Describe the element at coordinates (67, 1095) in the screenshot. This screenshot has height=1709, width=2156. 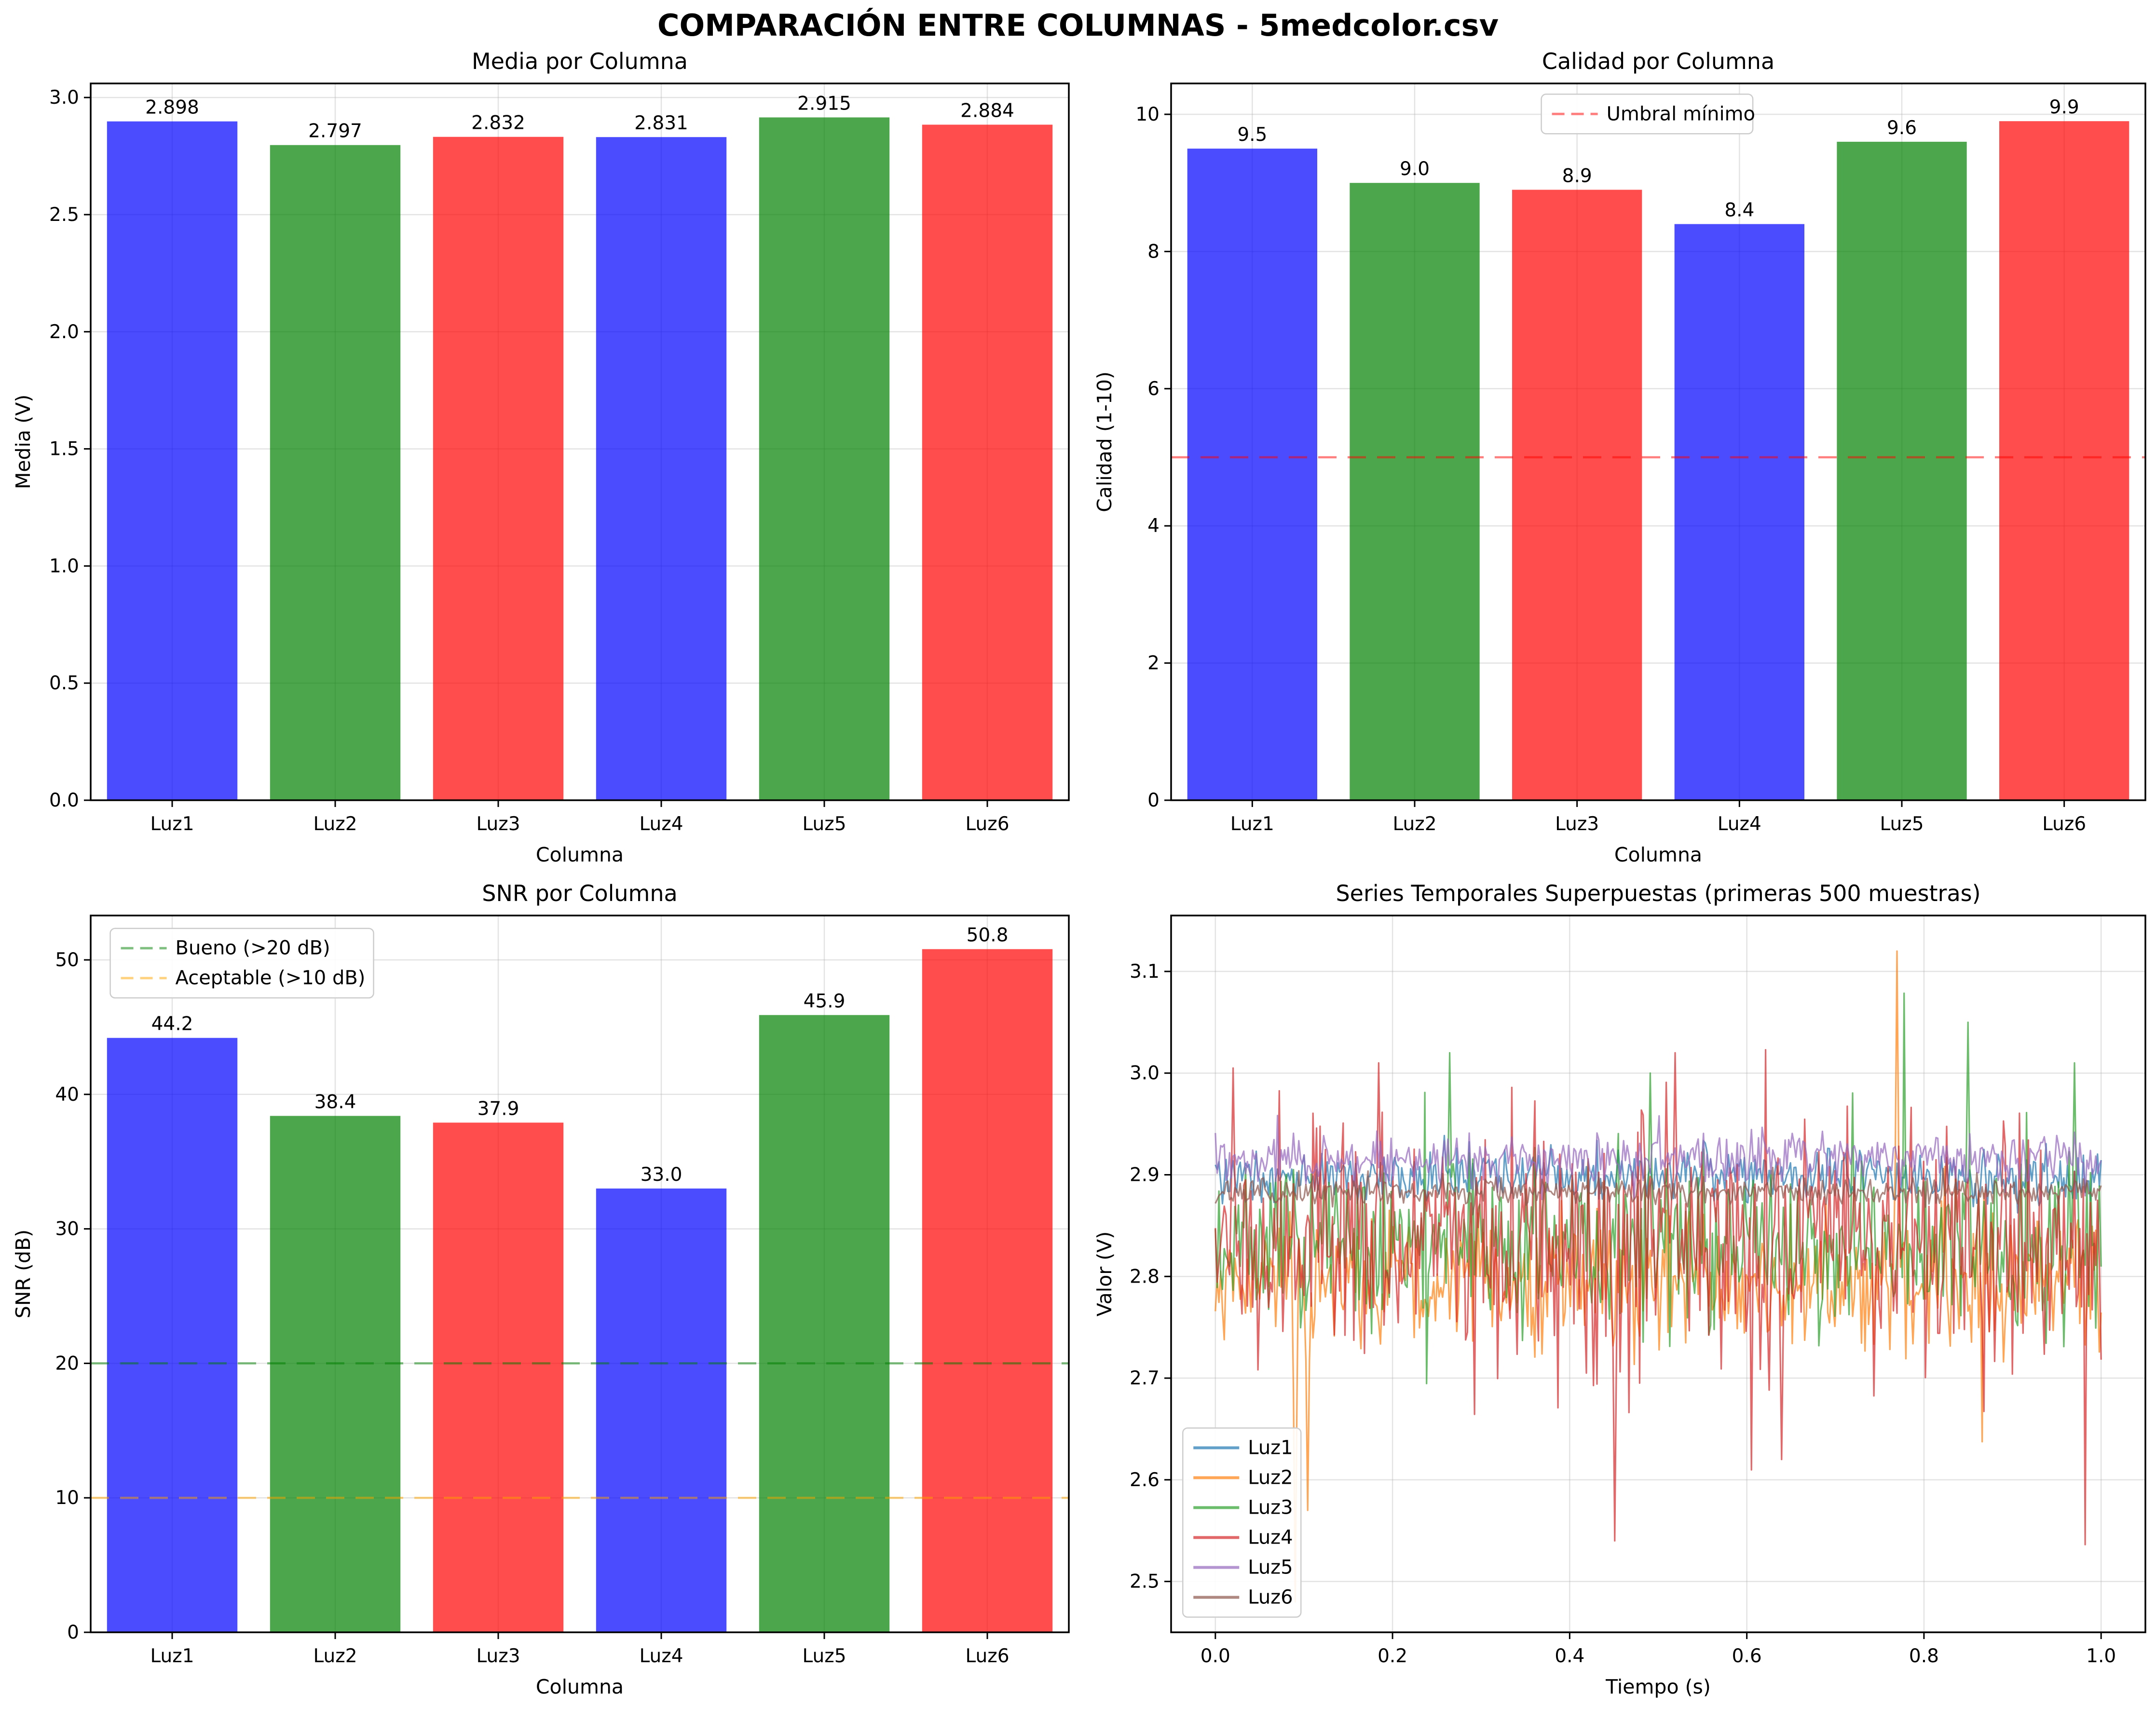
I see `tick-label: 40` at that location.